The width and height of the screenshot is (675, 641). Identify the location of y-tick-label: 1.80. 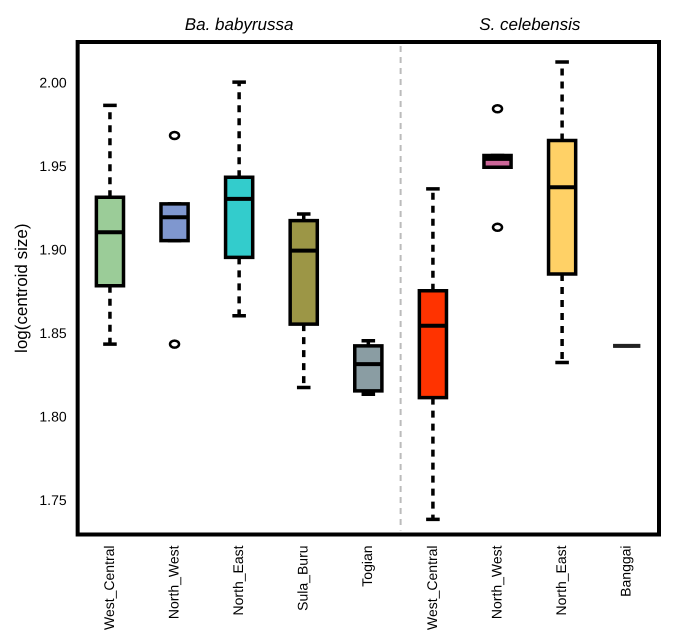
(53, 416).